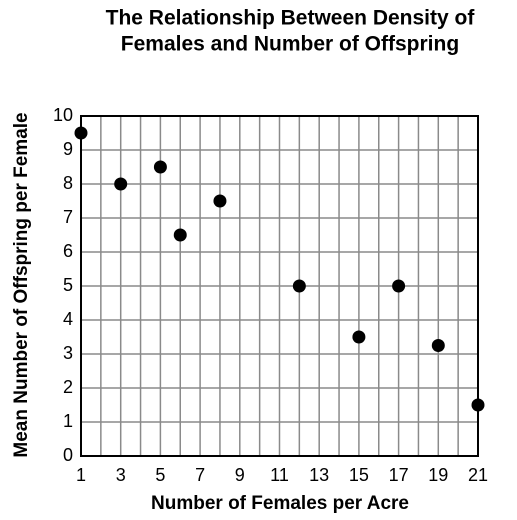  What do you see at coordinates (200, 475) in the screenshot?
I see `x-tick-label: 7` at bounding box center [200, 475].